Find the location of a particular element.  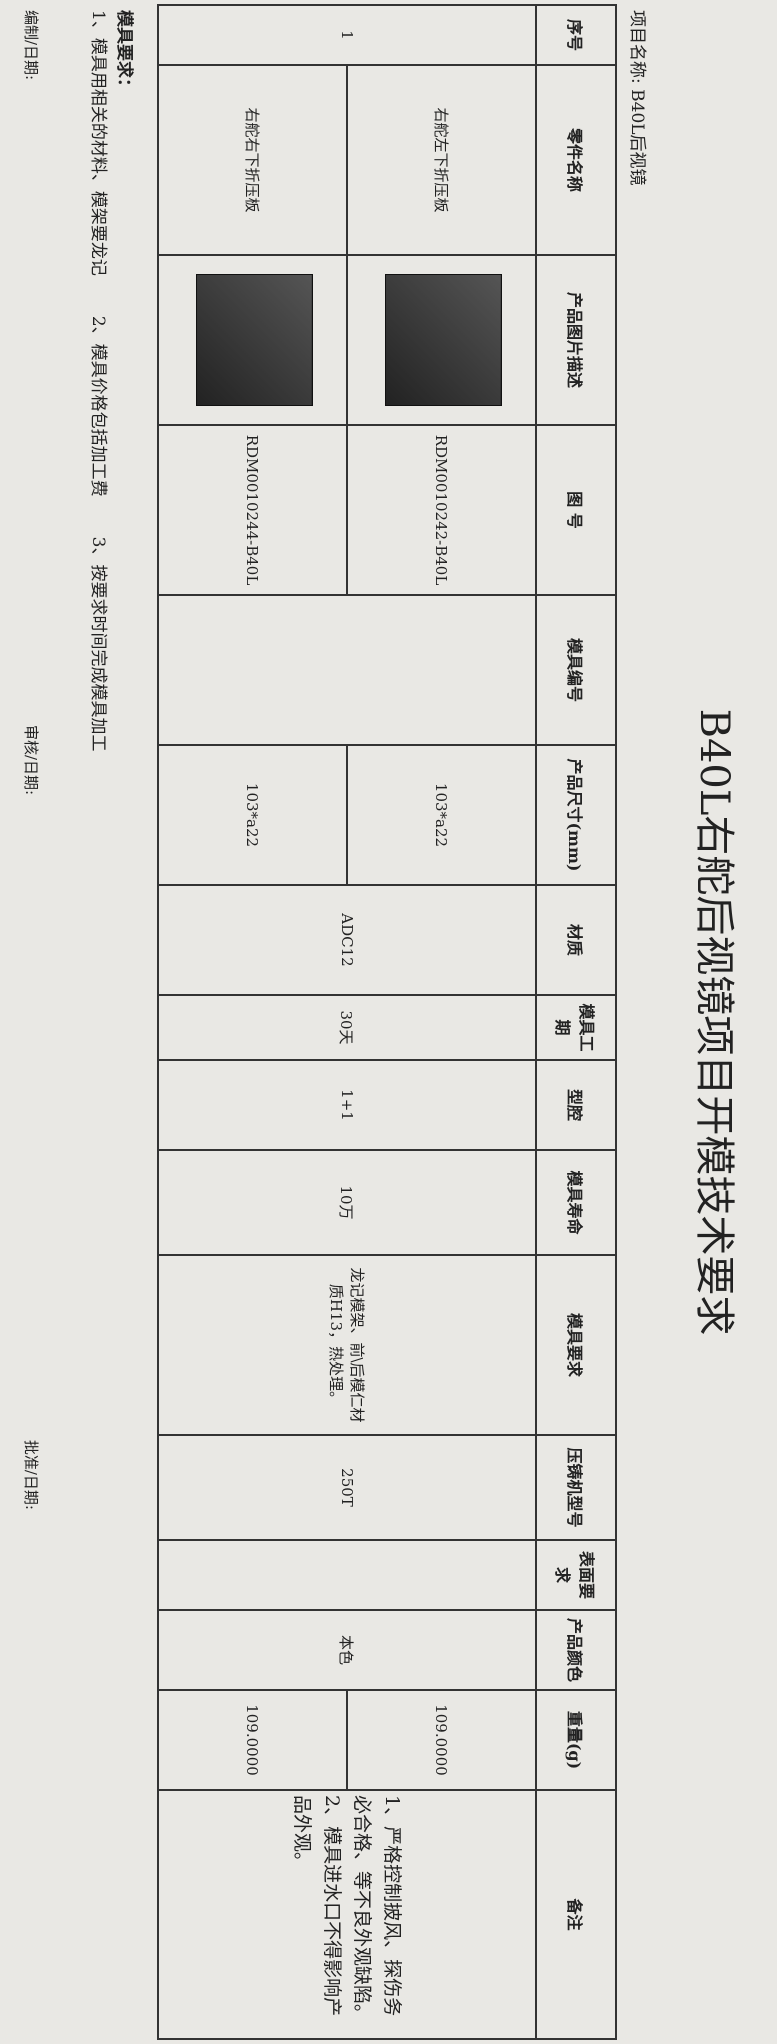

cell: RDM0010244-B40L is located at coordinates (252, 510).